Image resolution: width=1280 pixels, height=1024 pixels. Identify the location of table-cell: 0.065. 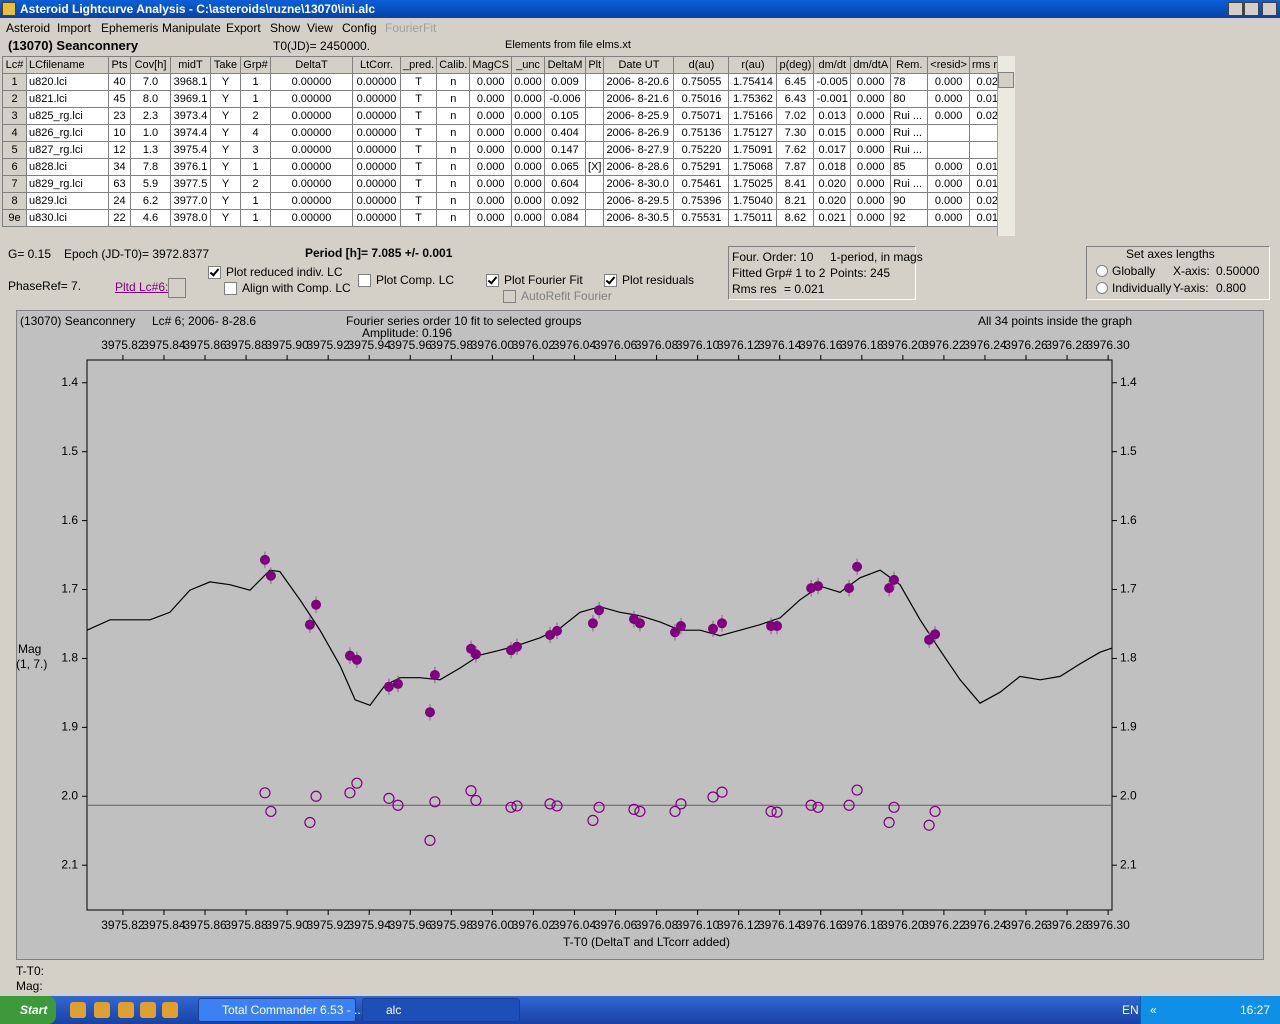
(565, 167).